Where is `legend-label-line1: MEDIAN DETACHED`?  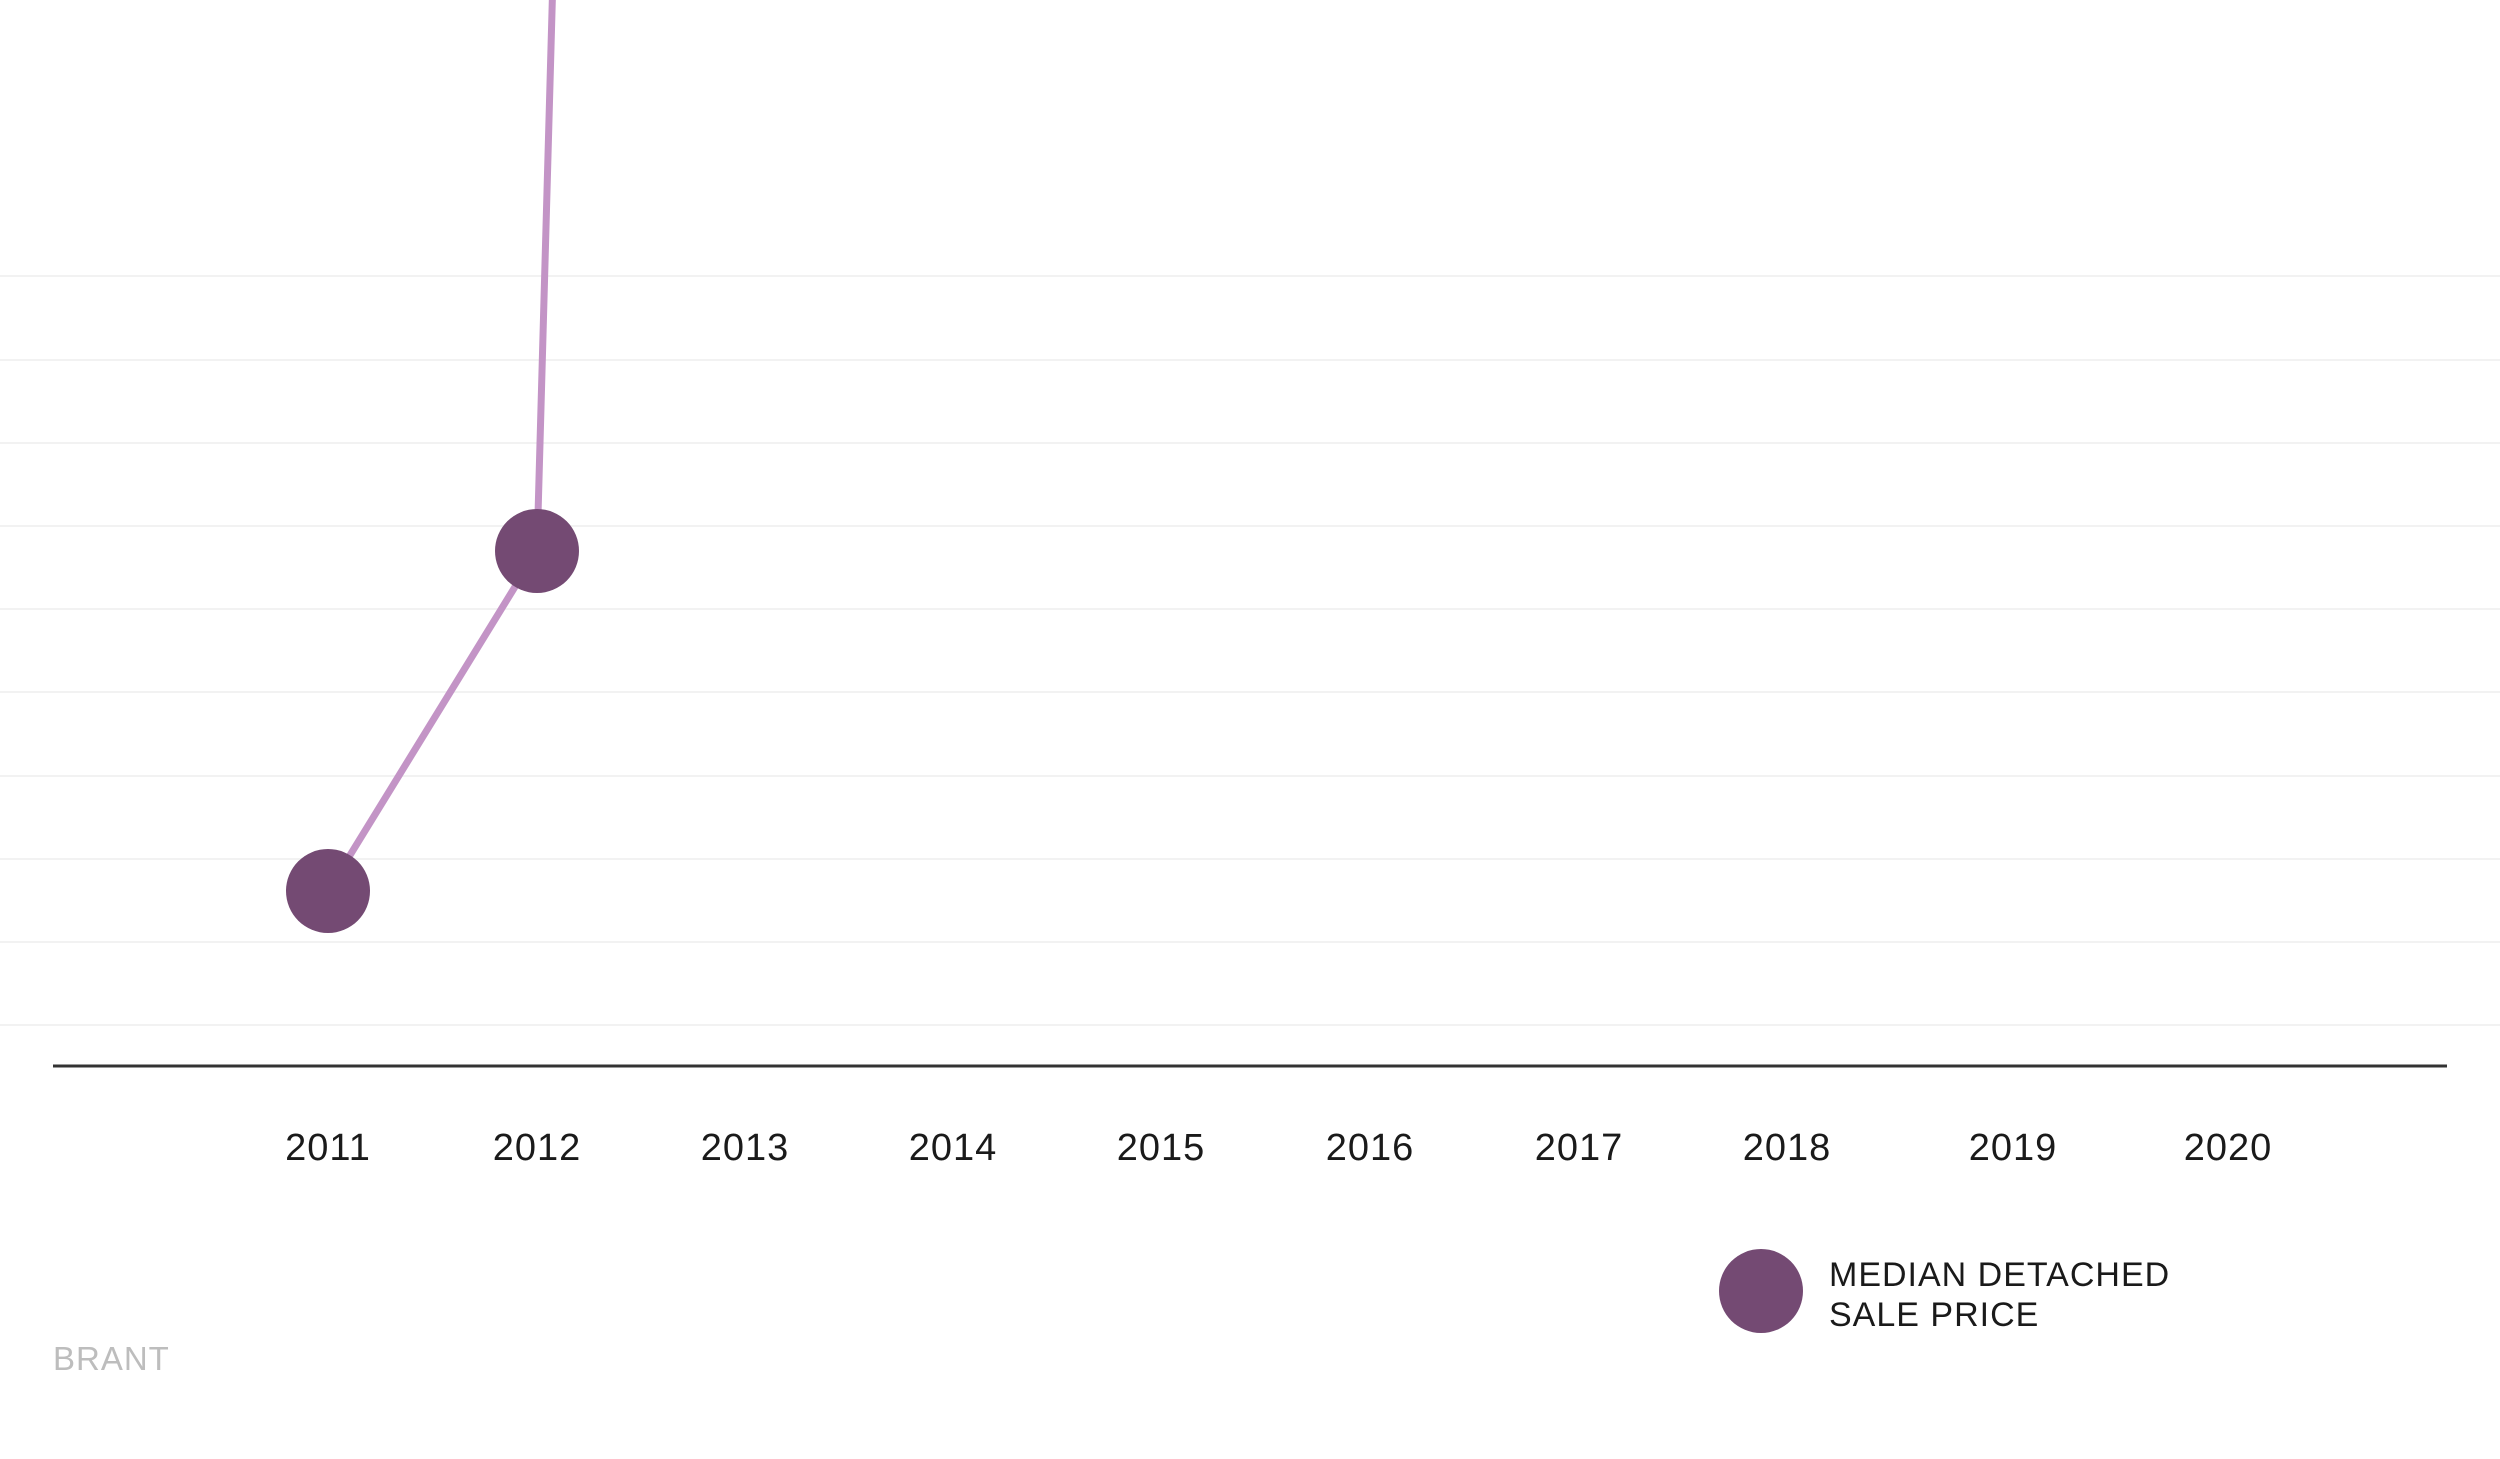 legend-label-line1: MEDIAN DETACHED is located at coordinates (1999, 1275).